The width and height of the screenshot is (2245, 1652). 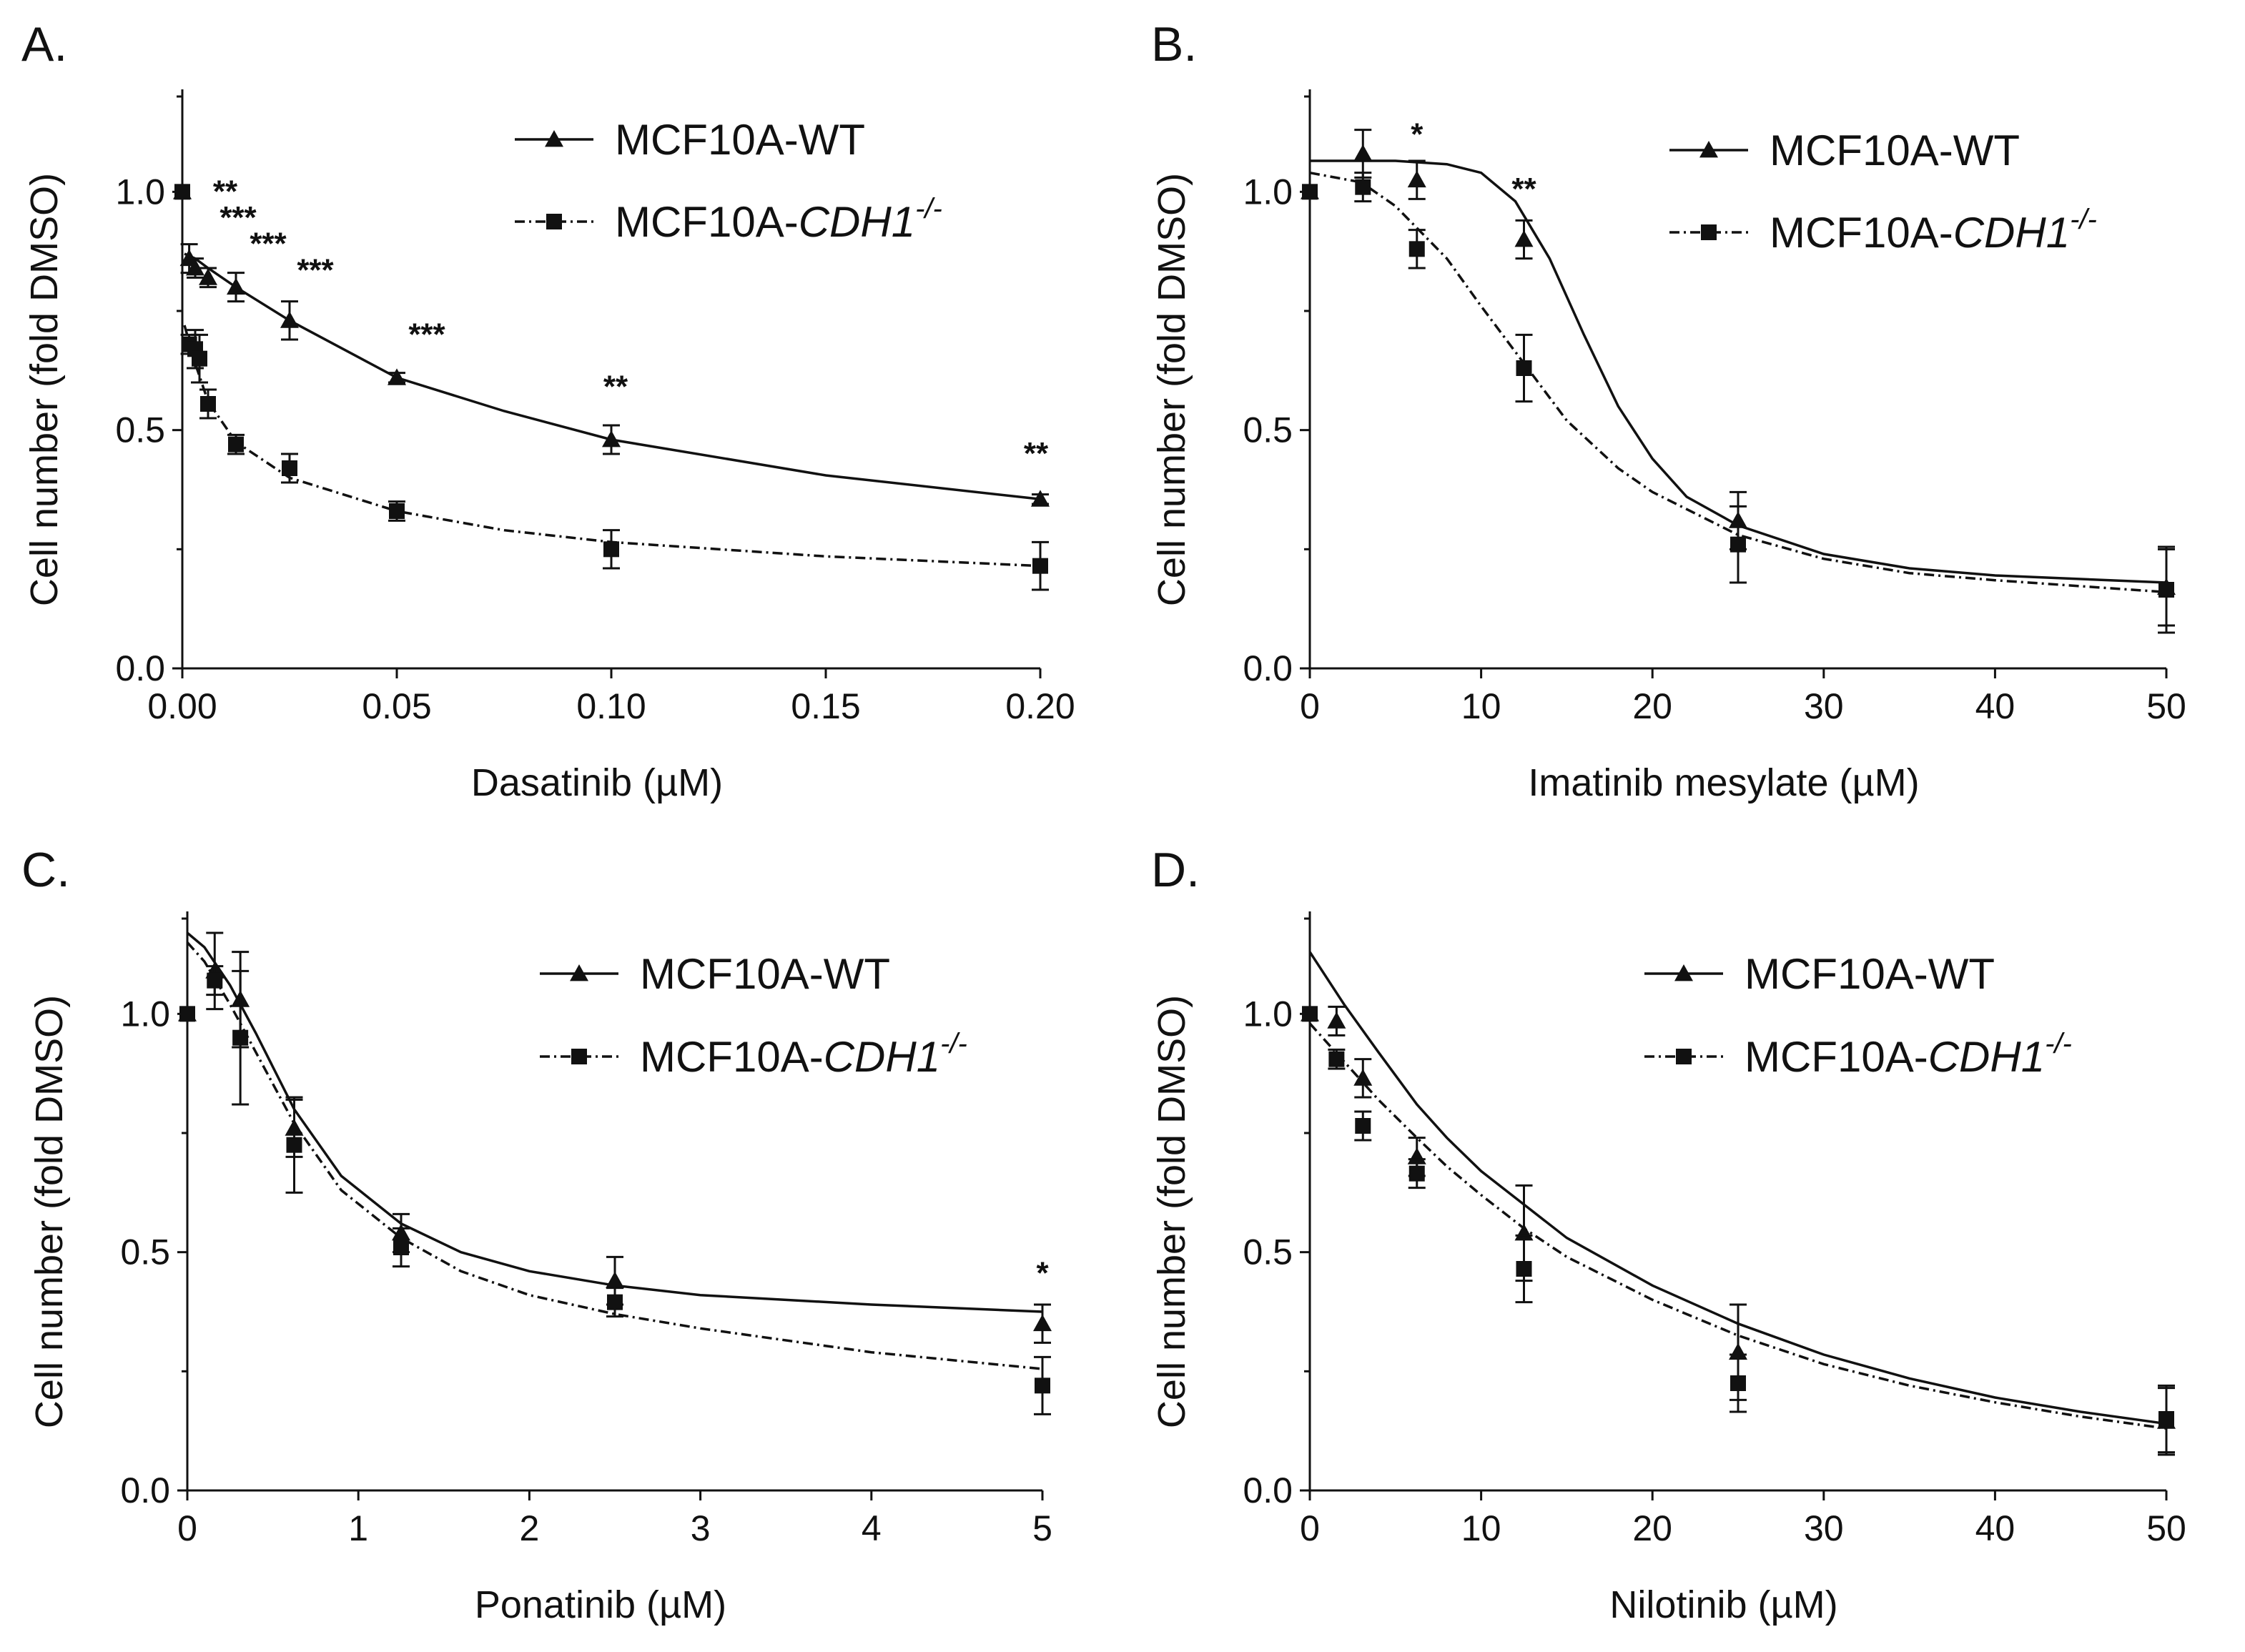 I want to click on x-tick-label: 0.00, so click(x=182, y=706).